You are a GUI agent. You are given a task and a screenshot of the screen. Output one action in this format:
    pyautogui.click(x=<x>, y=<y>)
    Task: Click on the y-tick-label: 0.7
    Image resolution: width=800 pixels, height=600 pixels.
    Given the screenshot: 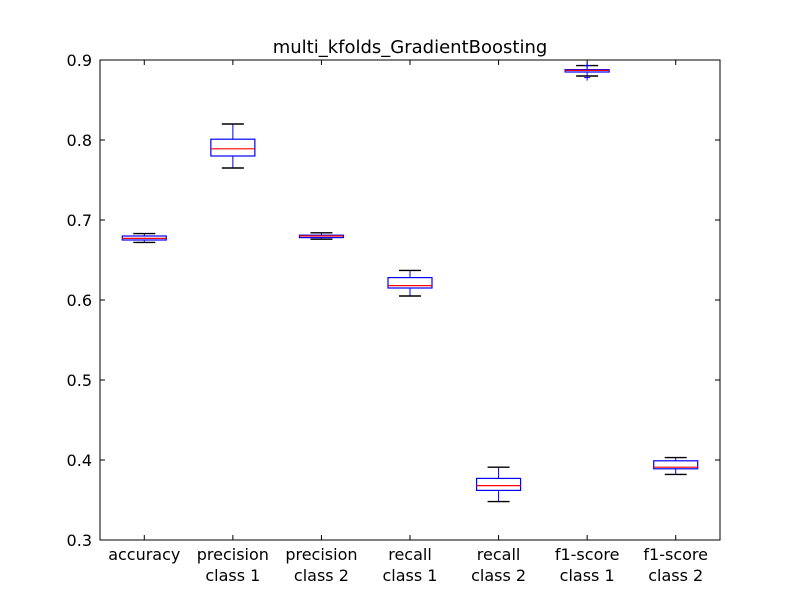 What is the action you would take?
    pyautogui.click(x=79, y=220)
    